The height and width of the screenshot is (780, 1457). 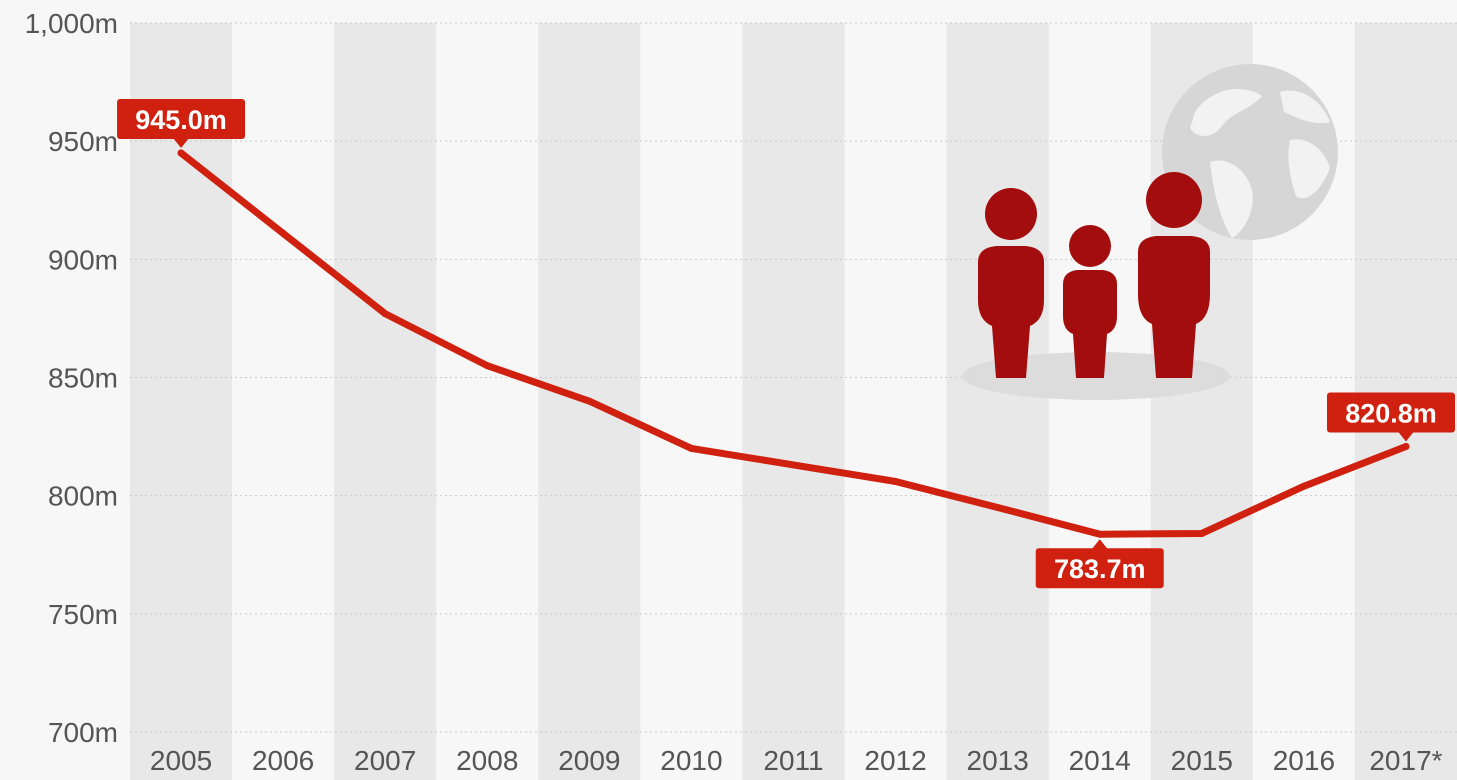 I want to click on data-callout: 783.7m, so click(x=1099, y=564).